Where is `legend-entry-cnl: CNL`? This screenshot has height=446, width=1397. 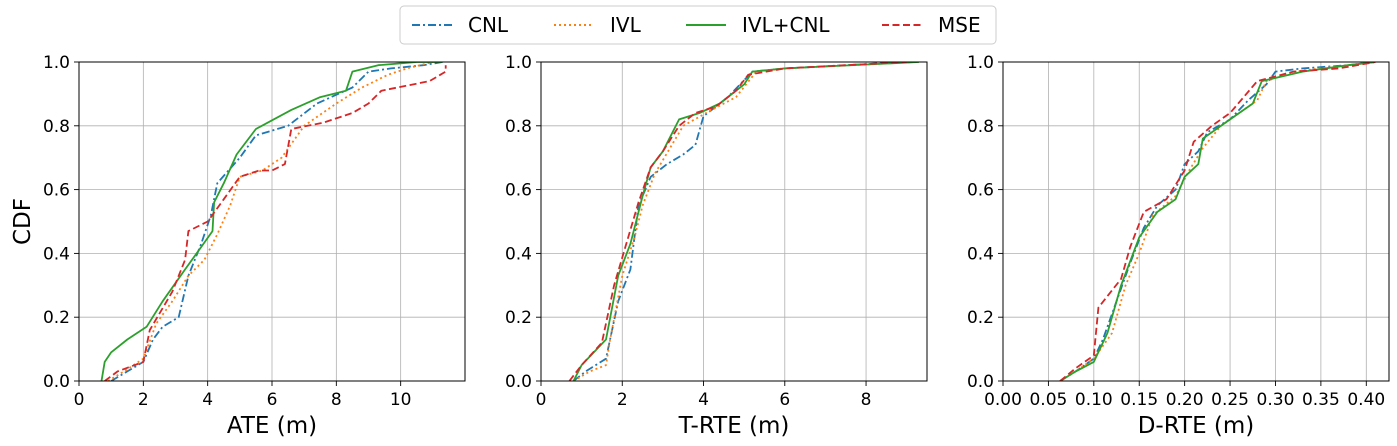
legend-entry-cnl: CNL is located at coordinates (460, 25).